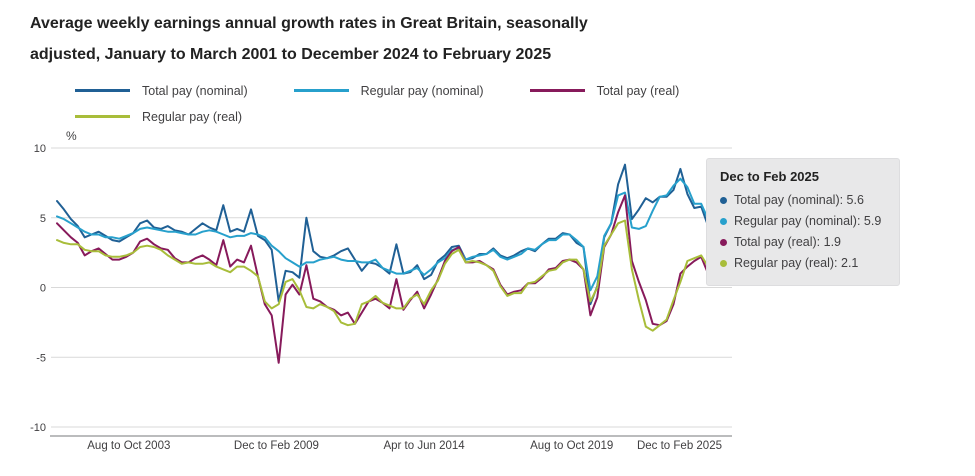 The width and height of the screenshot is (975, 476). I want to click on legend-item-regular-pay-nominal: Regular pay (nominal), so click(388, 90).